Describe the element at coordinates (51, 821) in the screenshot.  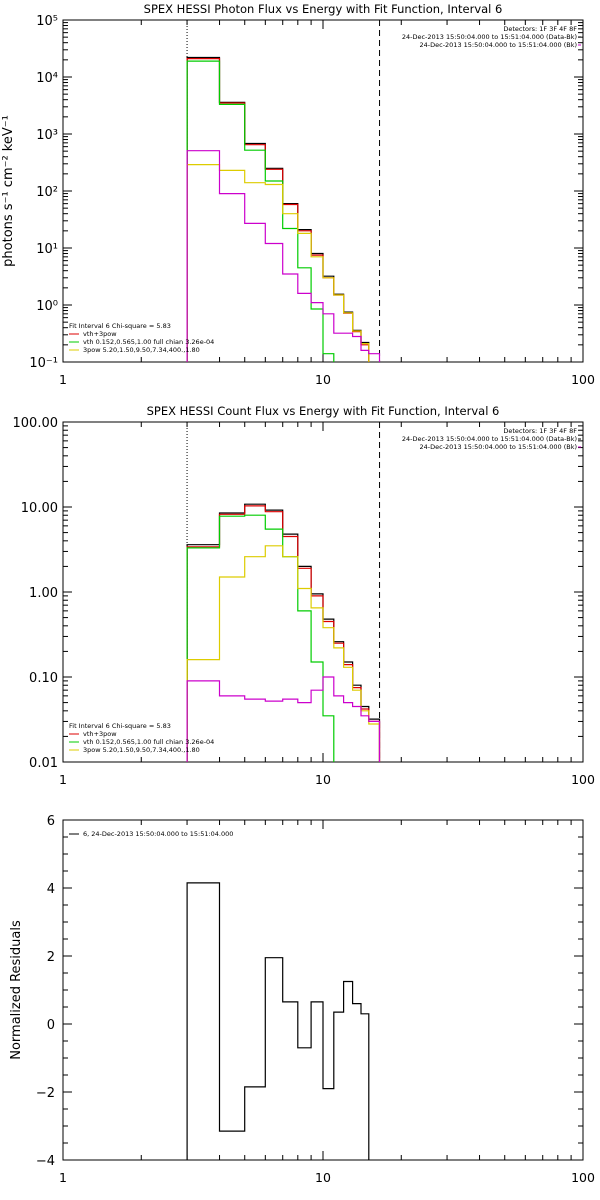
I see `y-tick-label: 6` at that location.